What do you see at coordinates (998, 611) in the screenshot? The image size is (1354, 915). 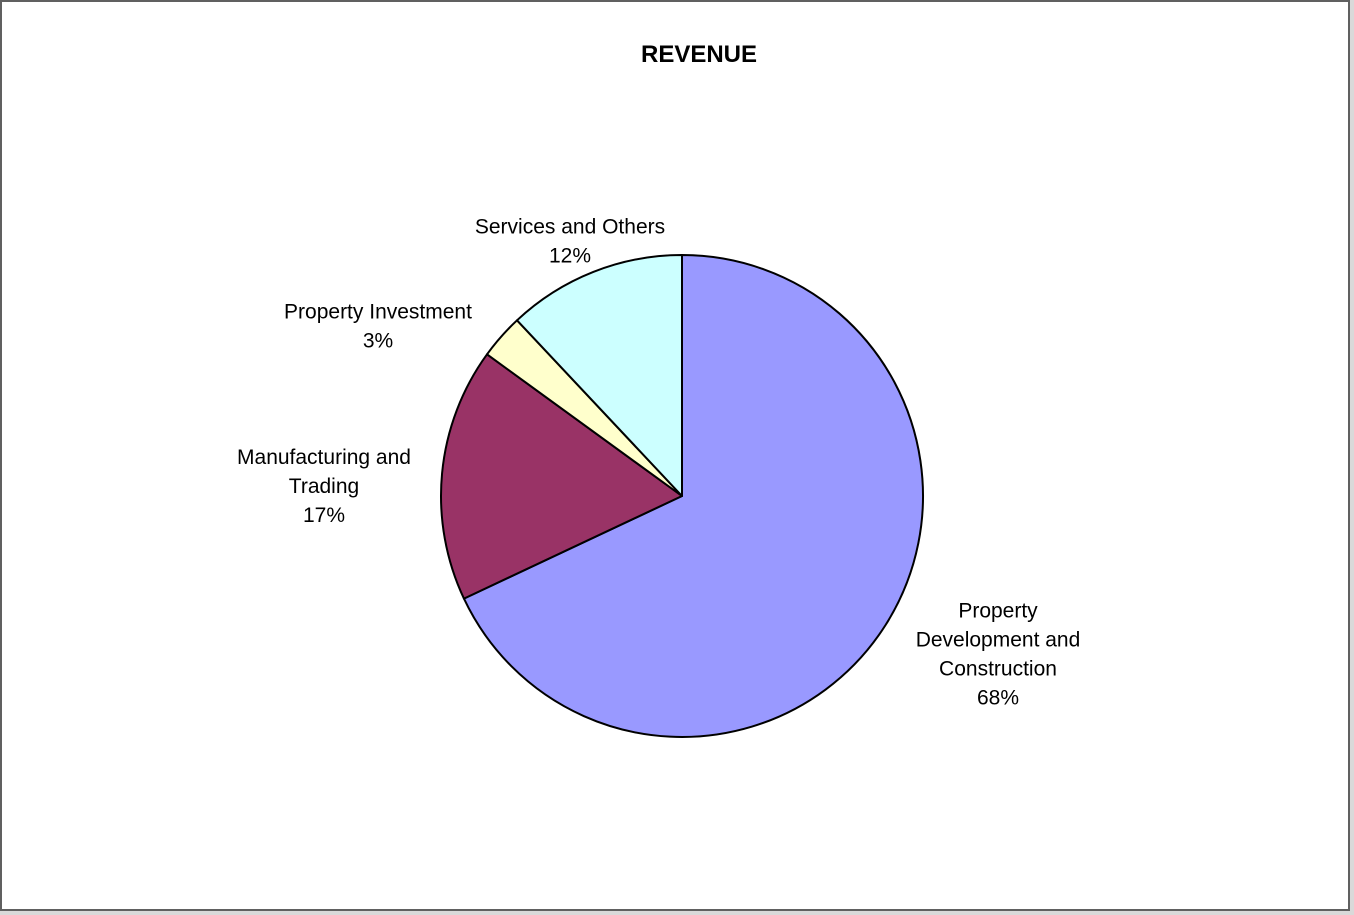 I see `slice-category-label: Property` at bounding box center [998, 611].